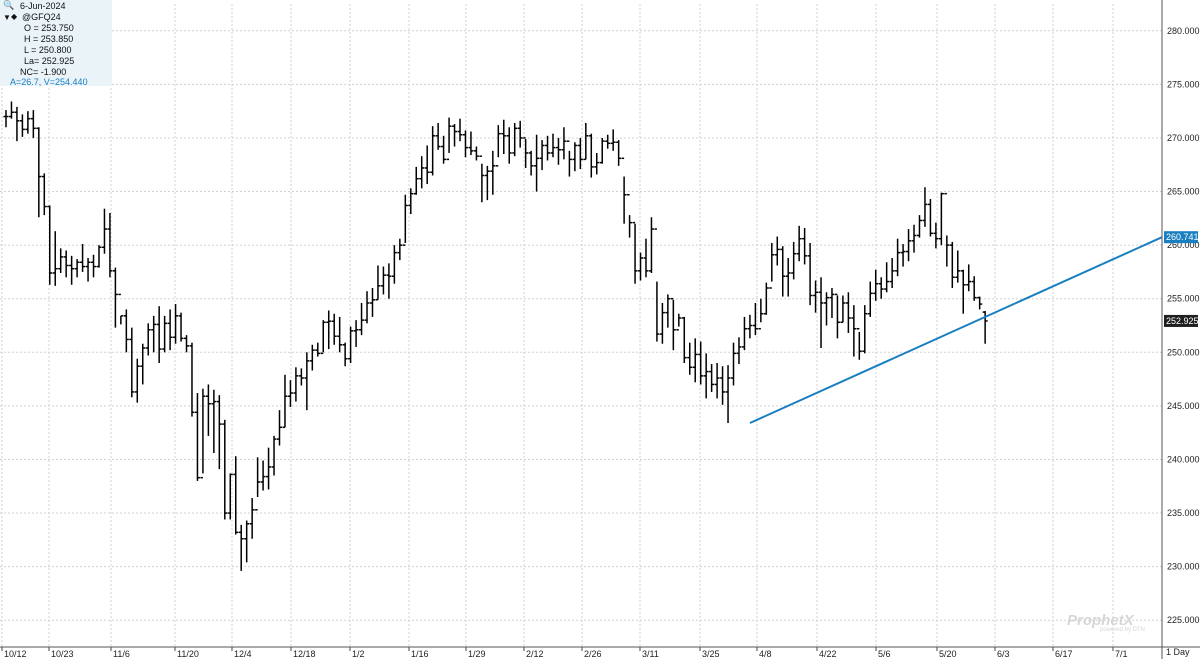 Image resolution: width=1200 pixels, height=664 pixels. What do you see at coordinates (1182, 237) in the screenshot?
I see `trendline-price-label: 260.741` at bounding box center [1182, 237].